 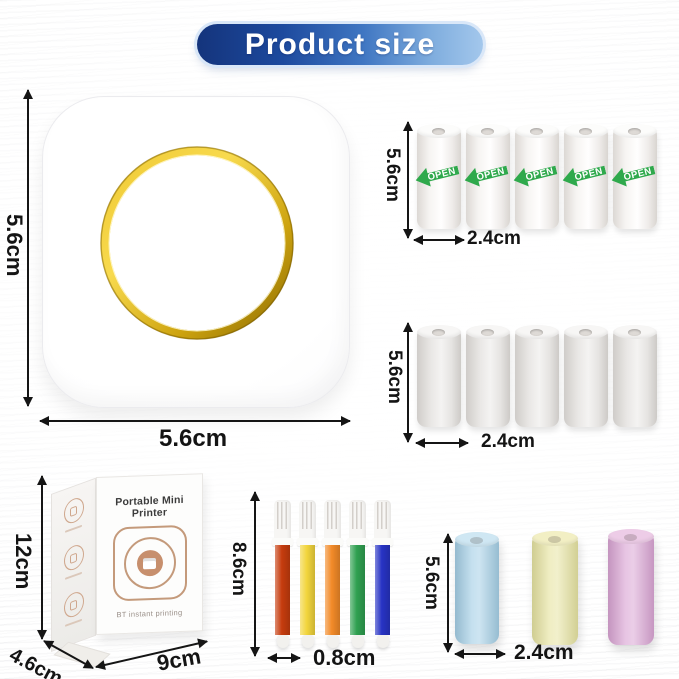 What do you see at coordinates (73, 511) in the screenshot?
I see `printer-feature-icon` at bounding box center [73, 511].